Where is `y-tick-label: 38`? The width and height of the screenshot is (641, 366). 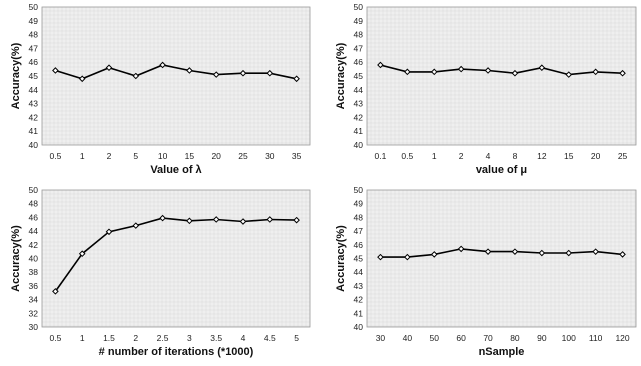
y-tick-label: 38 is located at coordinates (34, 272).